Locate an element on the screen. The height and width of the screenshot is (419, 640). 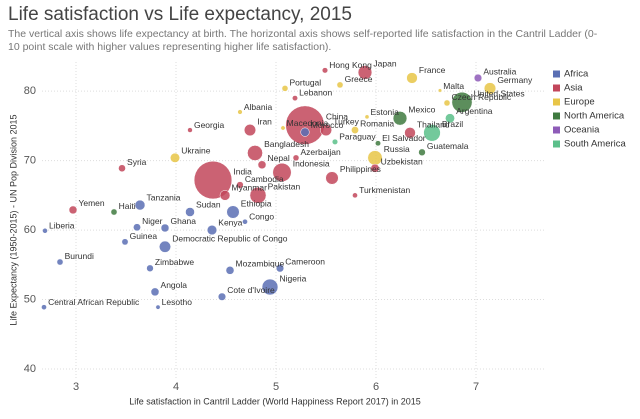
point-label: India is located at coordinates (242, 171).